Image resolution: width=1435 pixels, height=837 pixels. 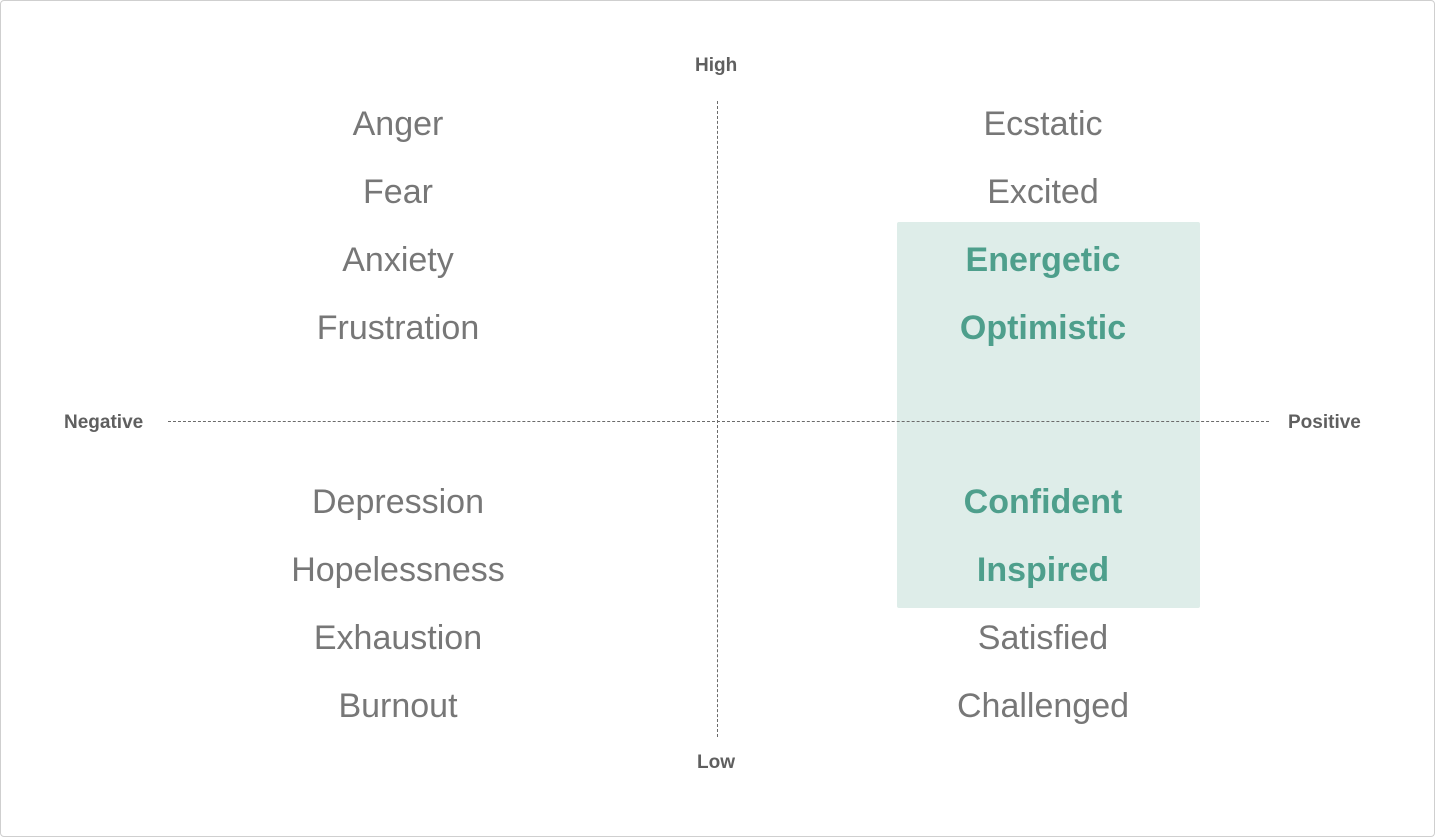 What do you see at coordinates (1324, 422) in the screenshot?
I see `axis-label-positive: Positive` at bounding box center [1324, 422].